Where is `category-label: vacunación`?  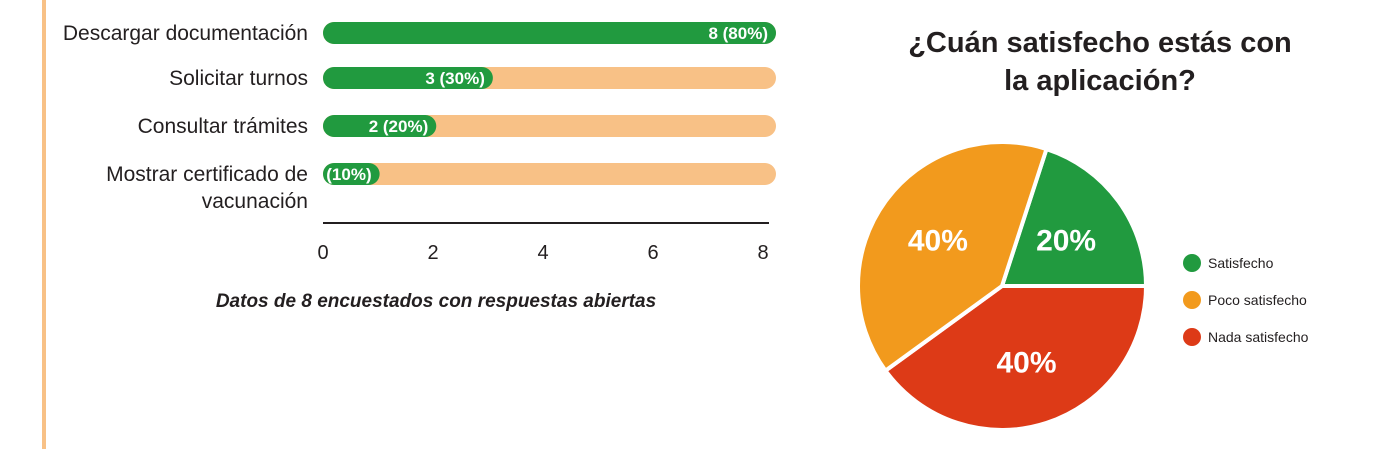 category-label: vacunación is located at coordinates (255, 201).